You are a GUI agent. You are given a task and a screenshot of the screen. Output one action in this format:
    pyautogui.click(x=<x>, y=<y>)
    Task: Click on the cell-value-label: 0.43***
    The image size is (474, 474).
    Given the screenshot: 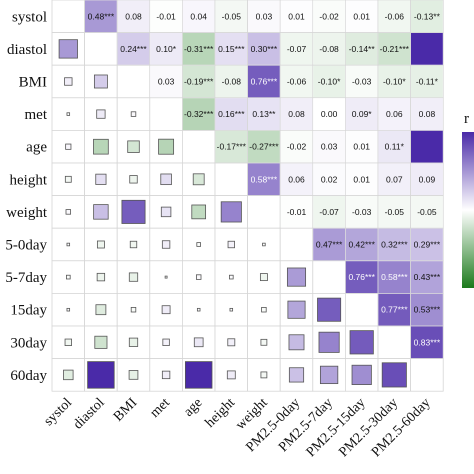 What is the action you would take?
    pyautogui.click(x=427, y=277)
    